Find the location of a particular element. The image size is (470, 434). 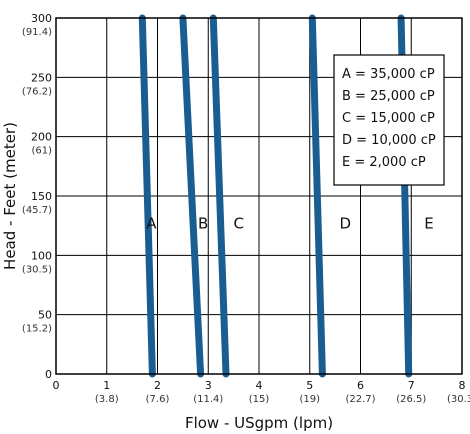

legend-box is located at coordinates (389, 120).